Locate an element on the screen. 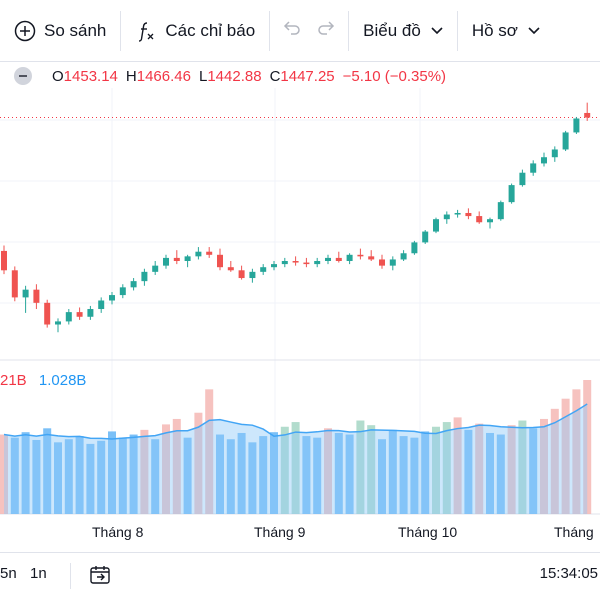  x-tick-label: Tháng is located at coordinates (574, 532).